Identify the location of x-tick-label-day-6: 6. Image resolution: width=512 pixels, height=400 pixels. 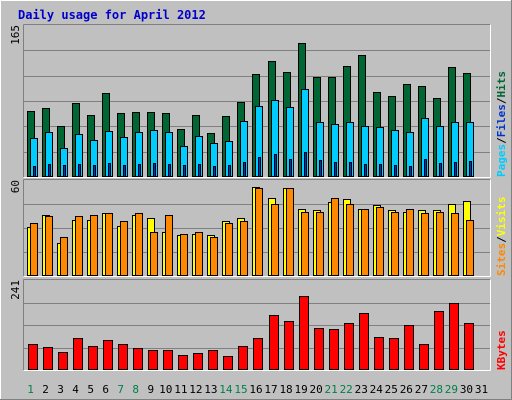
(105, 389).